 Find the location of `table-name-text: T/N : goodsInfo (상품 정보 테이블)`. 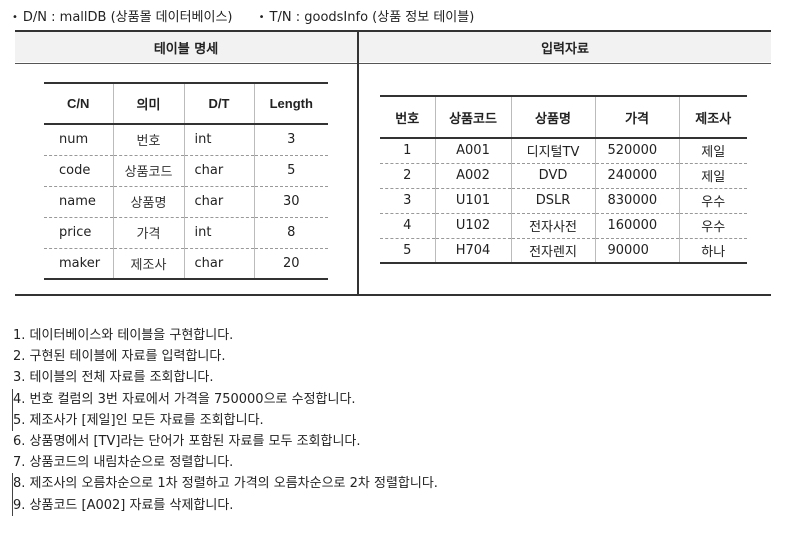

table-name-text: T/N : goodsInfo (상품 정보 테이블) is located at coordinates (372, 17).